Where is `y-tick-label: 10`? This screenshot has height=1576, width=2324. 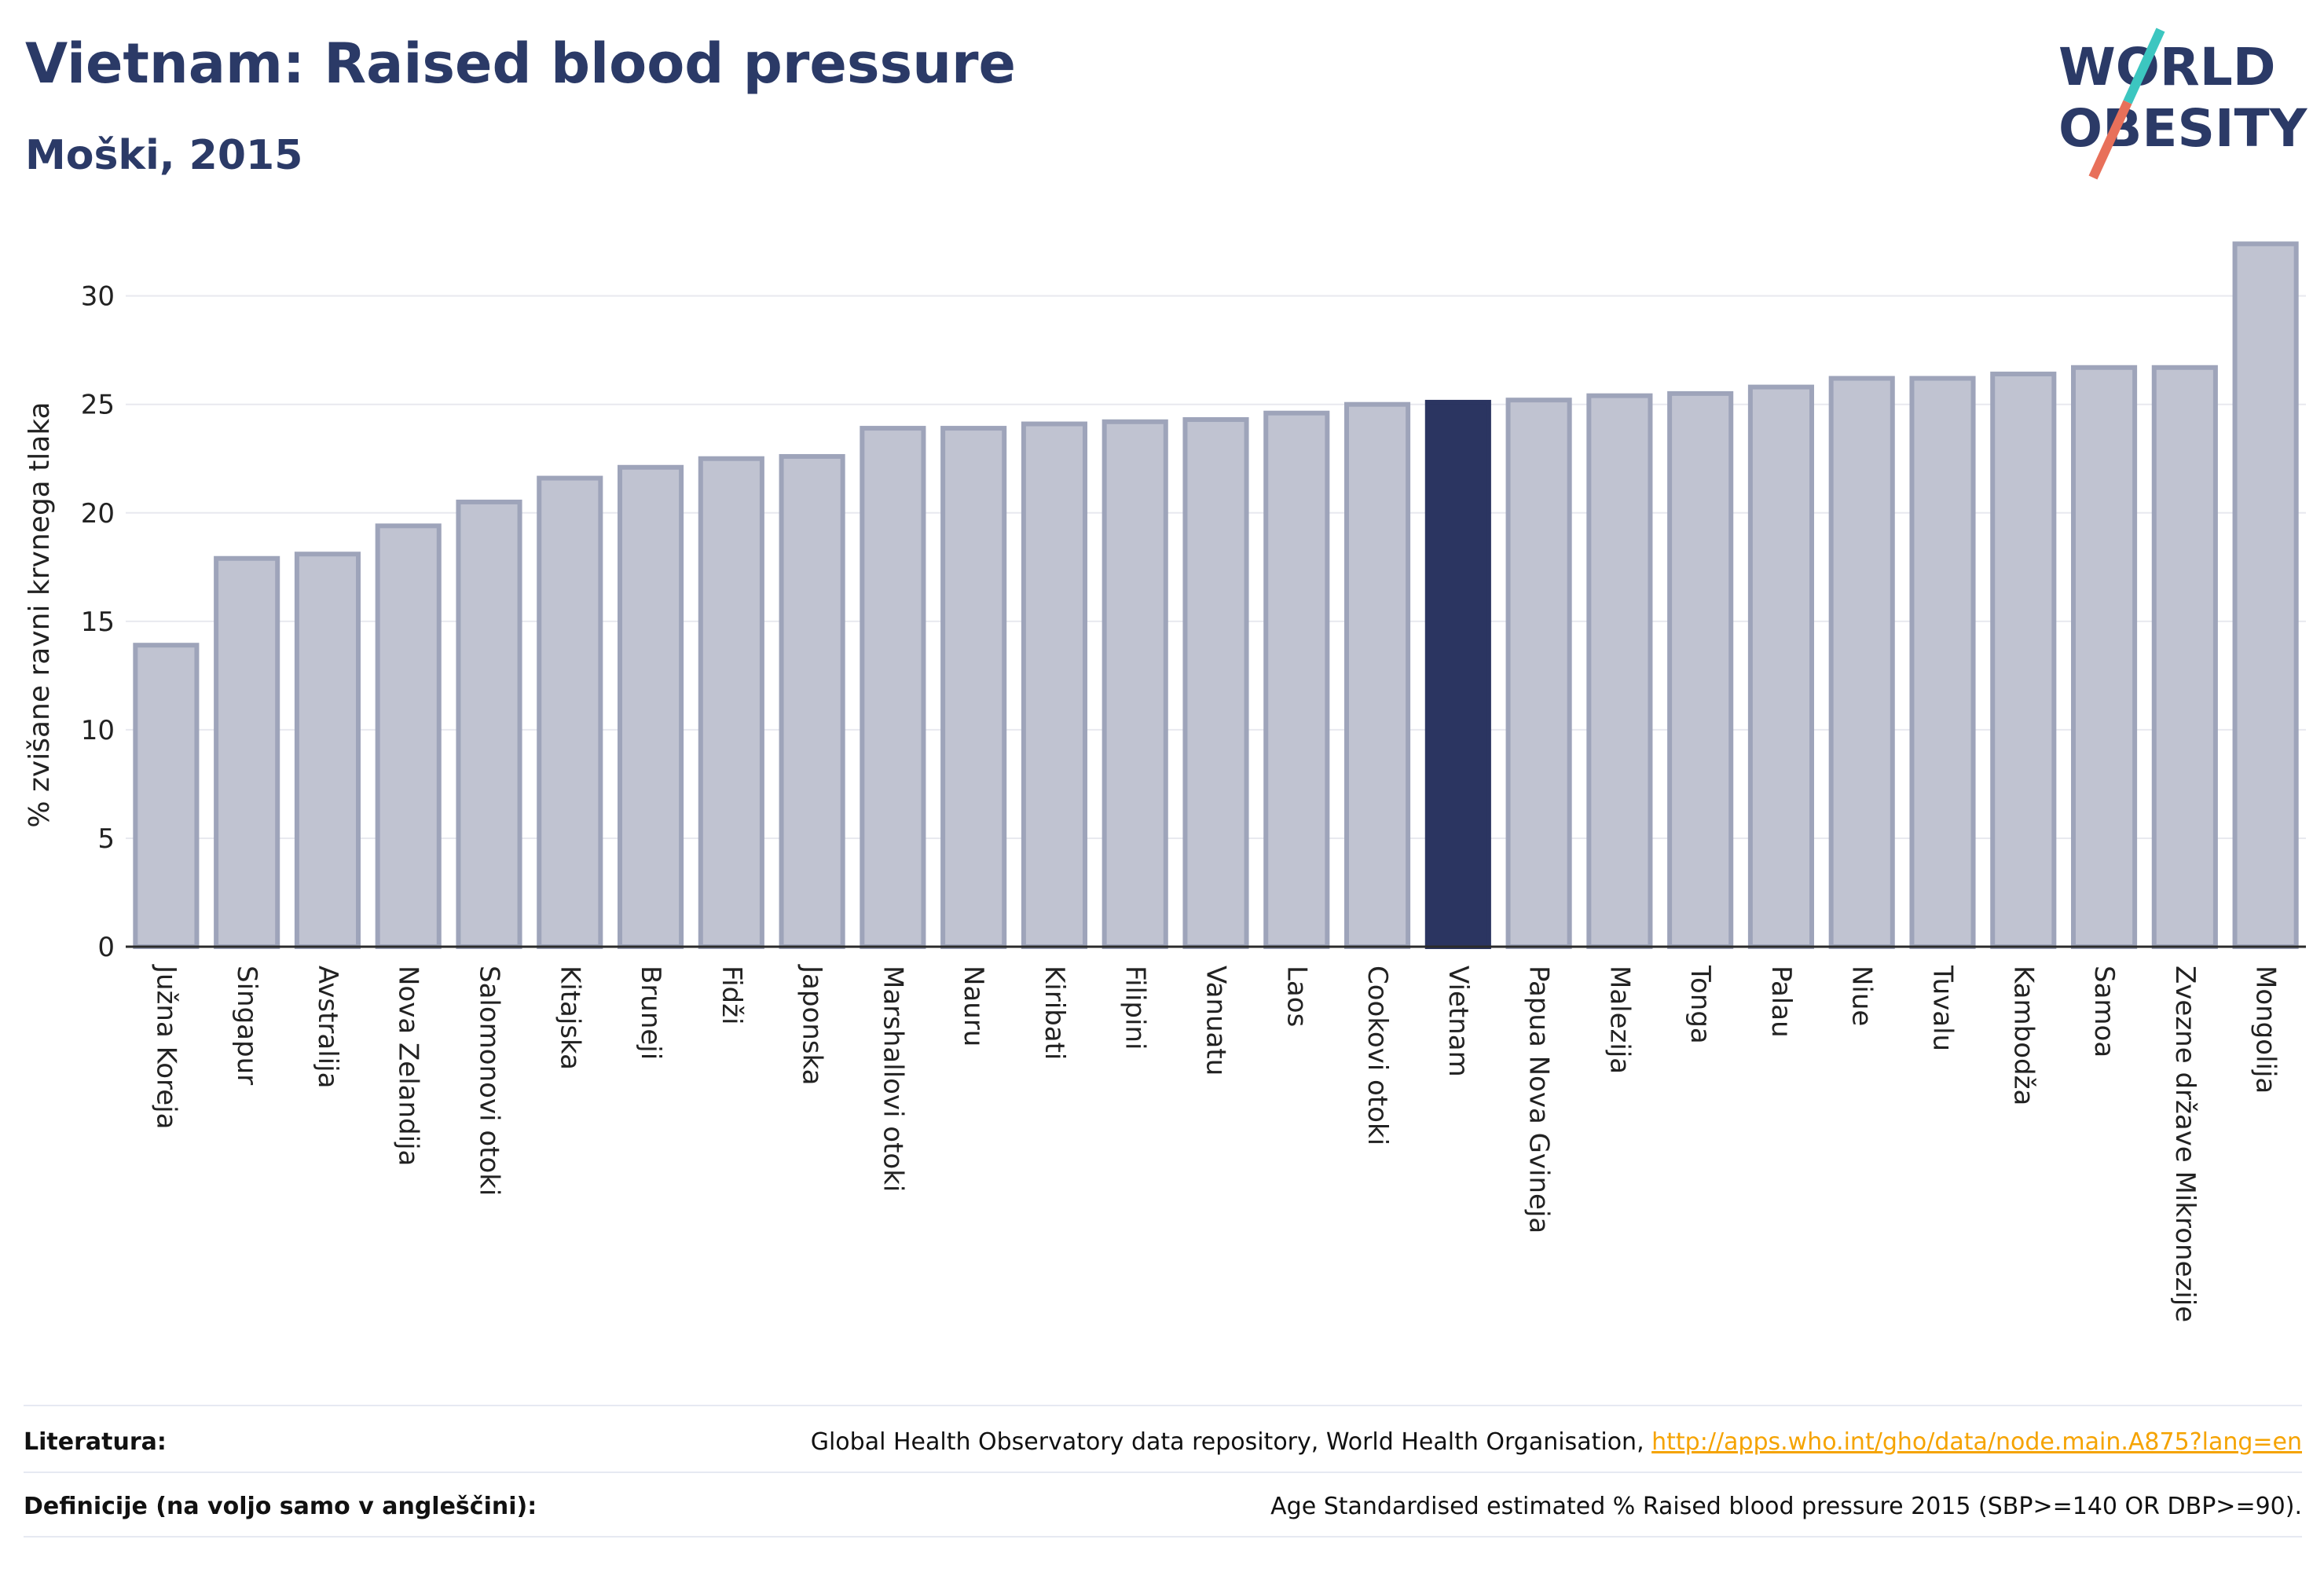
y-tick-label: 10 is located at coordinates (98, 730).